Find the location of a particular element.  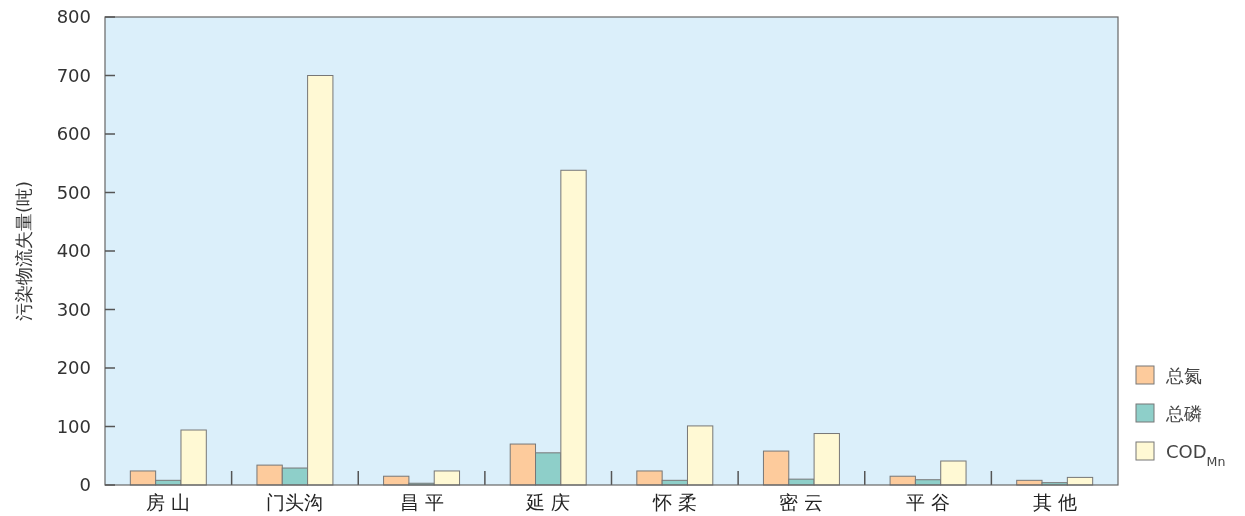

y-tick-label: 200 is located at coordinates (73, 367).